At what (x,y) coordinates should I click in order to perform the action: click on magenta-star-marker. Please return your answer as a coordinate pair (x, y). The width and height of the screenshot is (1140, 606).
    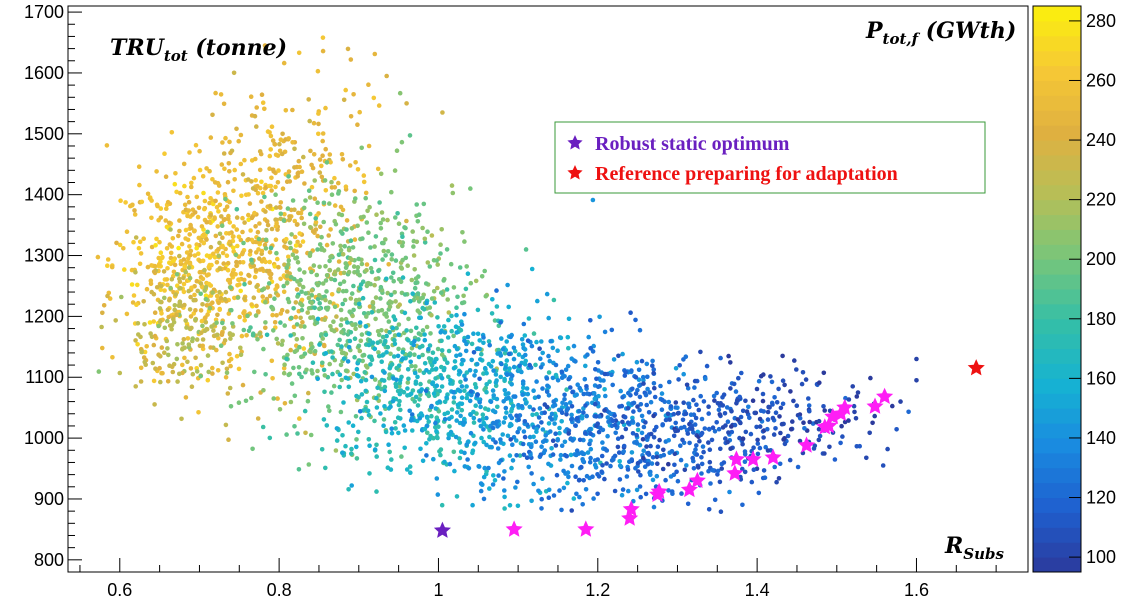
    Looking at the image, I should click on (697, 479).